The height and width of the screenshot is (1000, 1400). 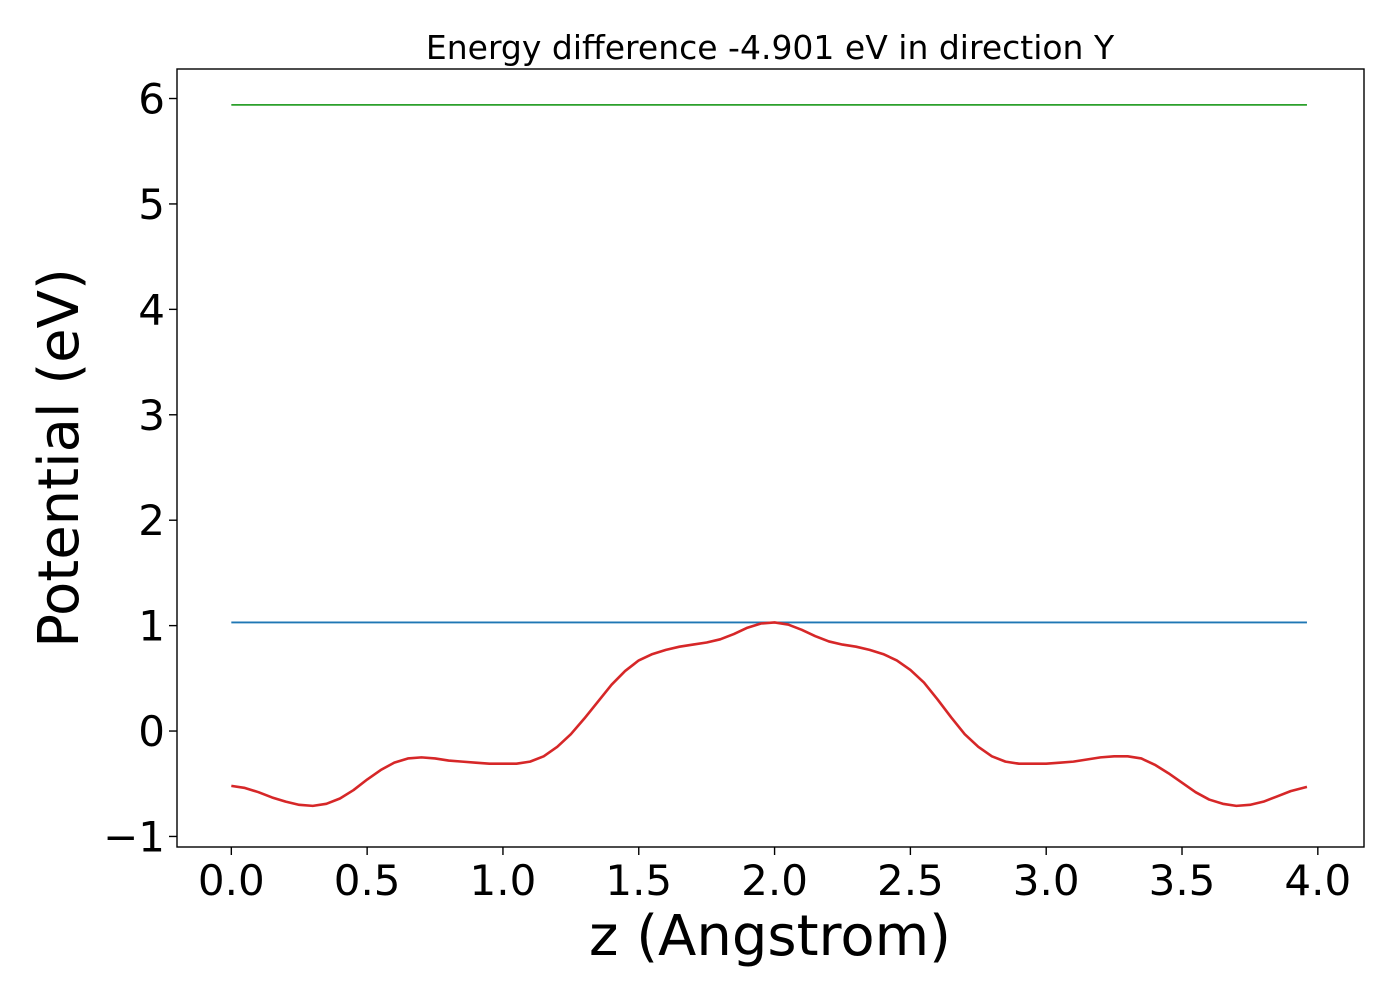 What do you see at coordinates (59, 458) in the screenshot?
I see `y-axis-label: Potential (eV)` at bounding box center [59, 458].